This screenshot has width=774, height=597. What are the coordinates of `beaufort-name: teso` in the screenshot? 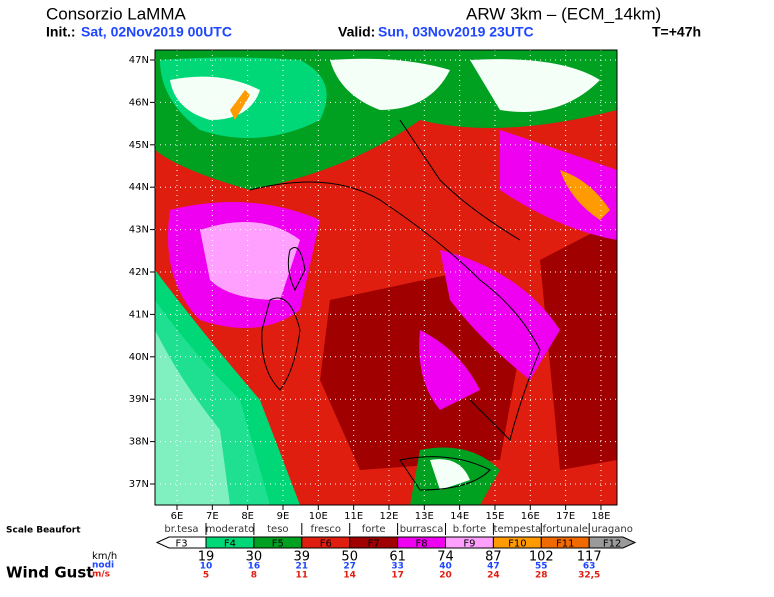 It's located at (277, 529).